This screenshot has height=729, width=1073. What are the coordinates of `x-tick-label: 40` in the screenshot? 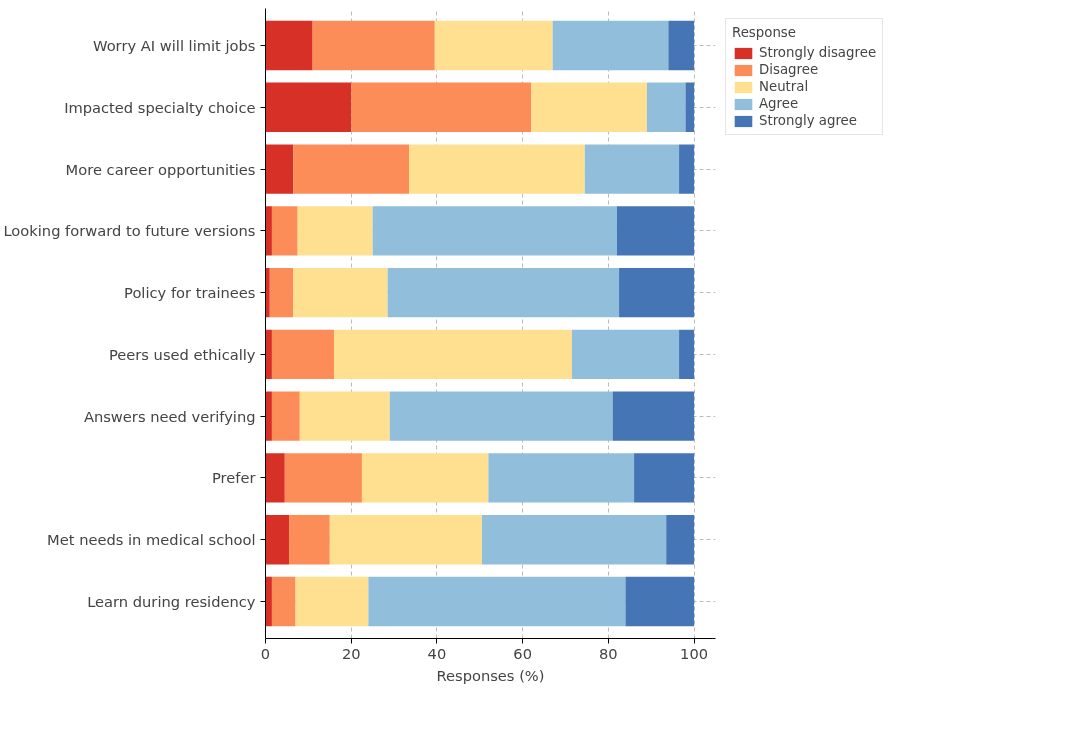 It's located at (437, 653).